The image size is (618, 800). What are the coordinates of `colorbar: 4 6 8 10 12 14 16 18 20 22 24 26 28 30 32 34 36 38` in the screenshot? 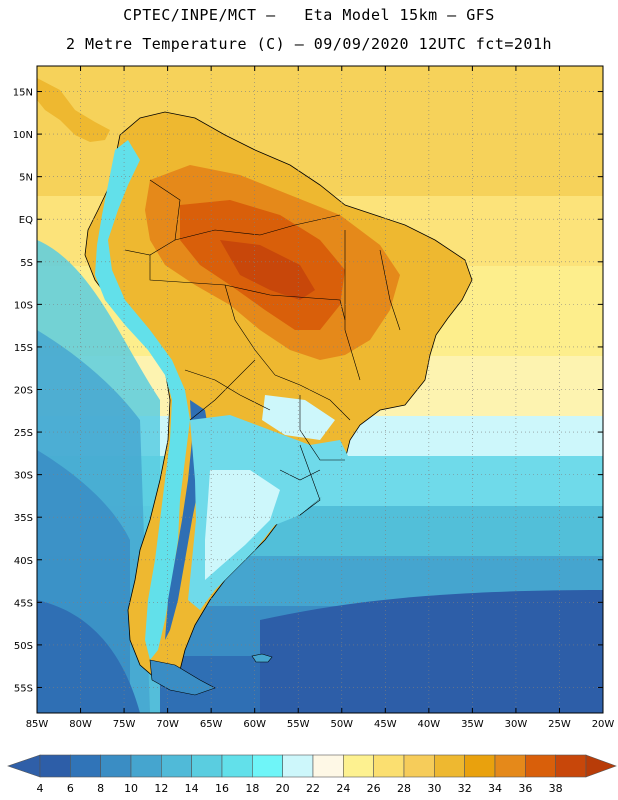 It's located at (312, 774).